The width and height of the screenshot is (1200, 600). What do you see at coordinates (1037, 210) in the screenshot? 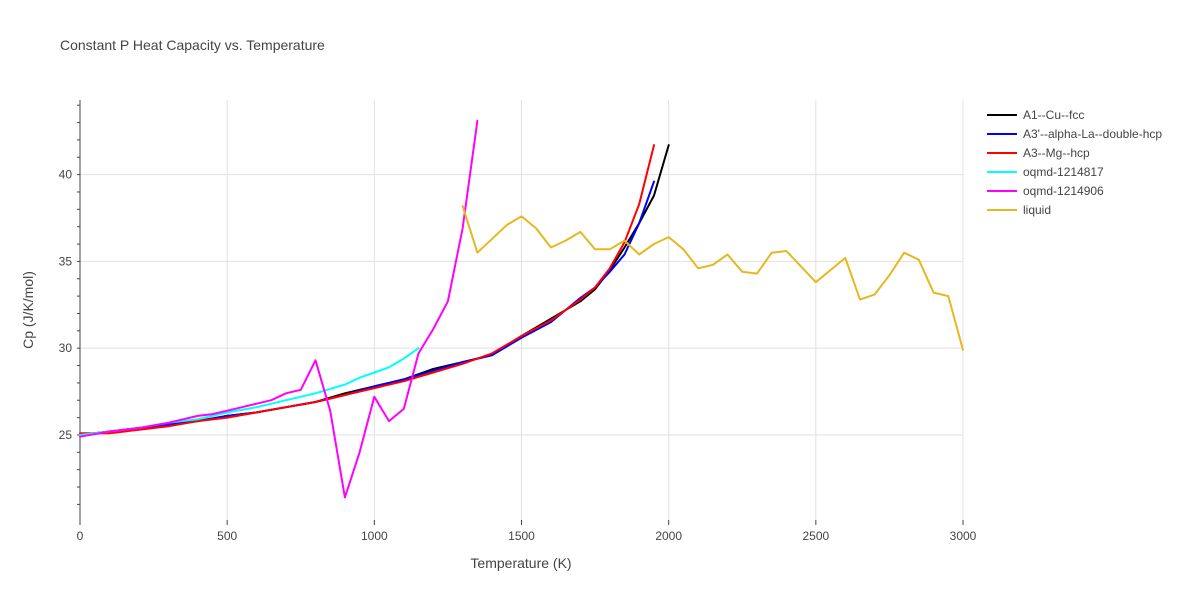
I see `legend-label: liquid` at bounding box center [1037, 210].